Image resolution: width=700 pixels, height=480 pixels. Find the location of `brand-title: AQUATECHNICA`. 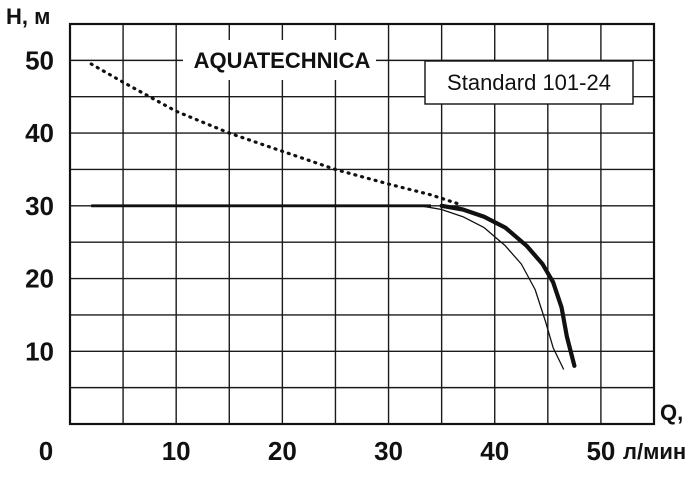

brand-title: AQUATECHNICA is located at coordinates (282, 60).